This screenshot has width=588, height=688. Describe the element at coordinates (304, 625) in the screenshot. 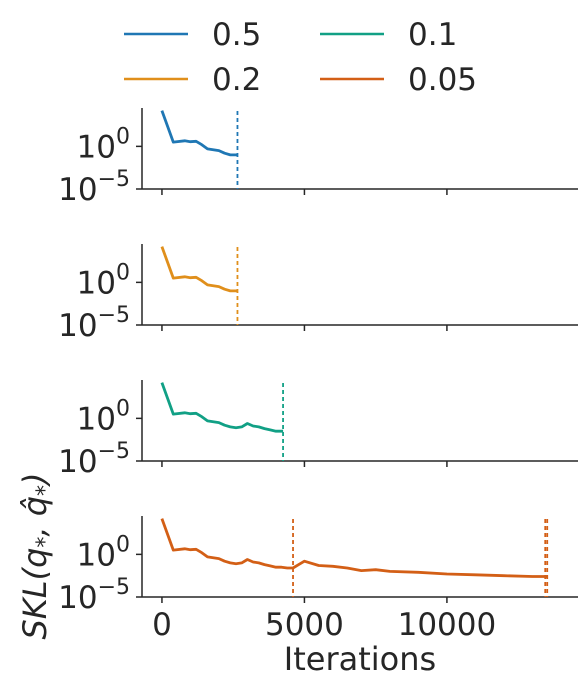

I see `x-tick-label: 5000` at that location.